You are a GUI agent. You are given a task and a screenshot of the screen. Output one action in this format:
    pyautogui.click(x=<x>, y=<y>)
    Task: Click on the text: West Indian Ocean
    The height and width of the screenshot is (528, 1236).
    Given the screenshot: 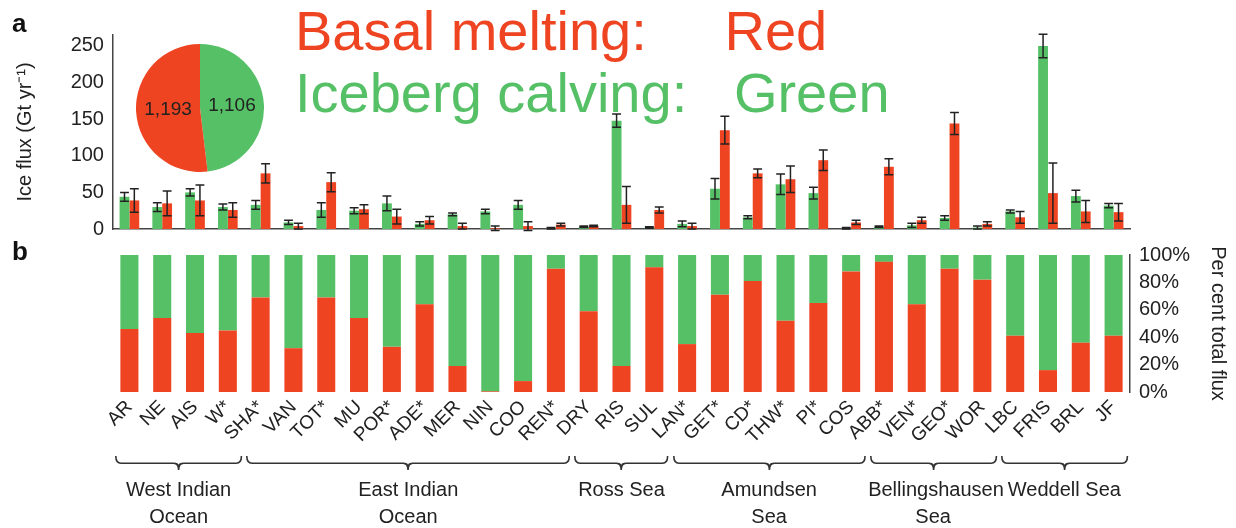 What is the action you would take?
    pyautogui.click(x=179, y=502)
    